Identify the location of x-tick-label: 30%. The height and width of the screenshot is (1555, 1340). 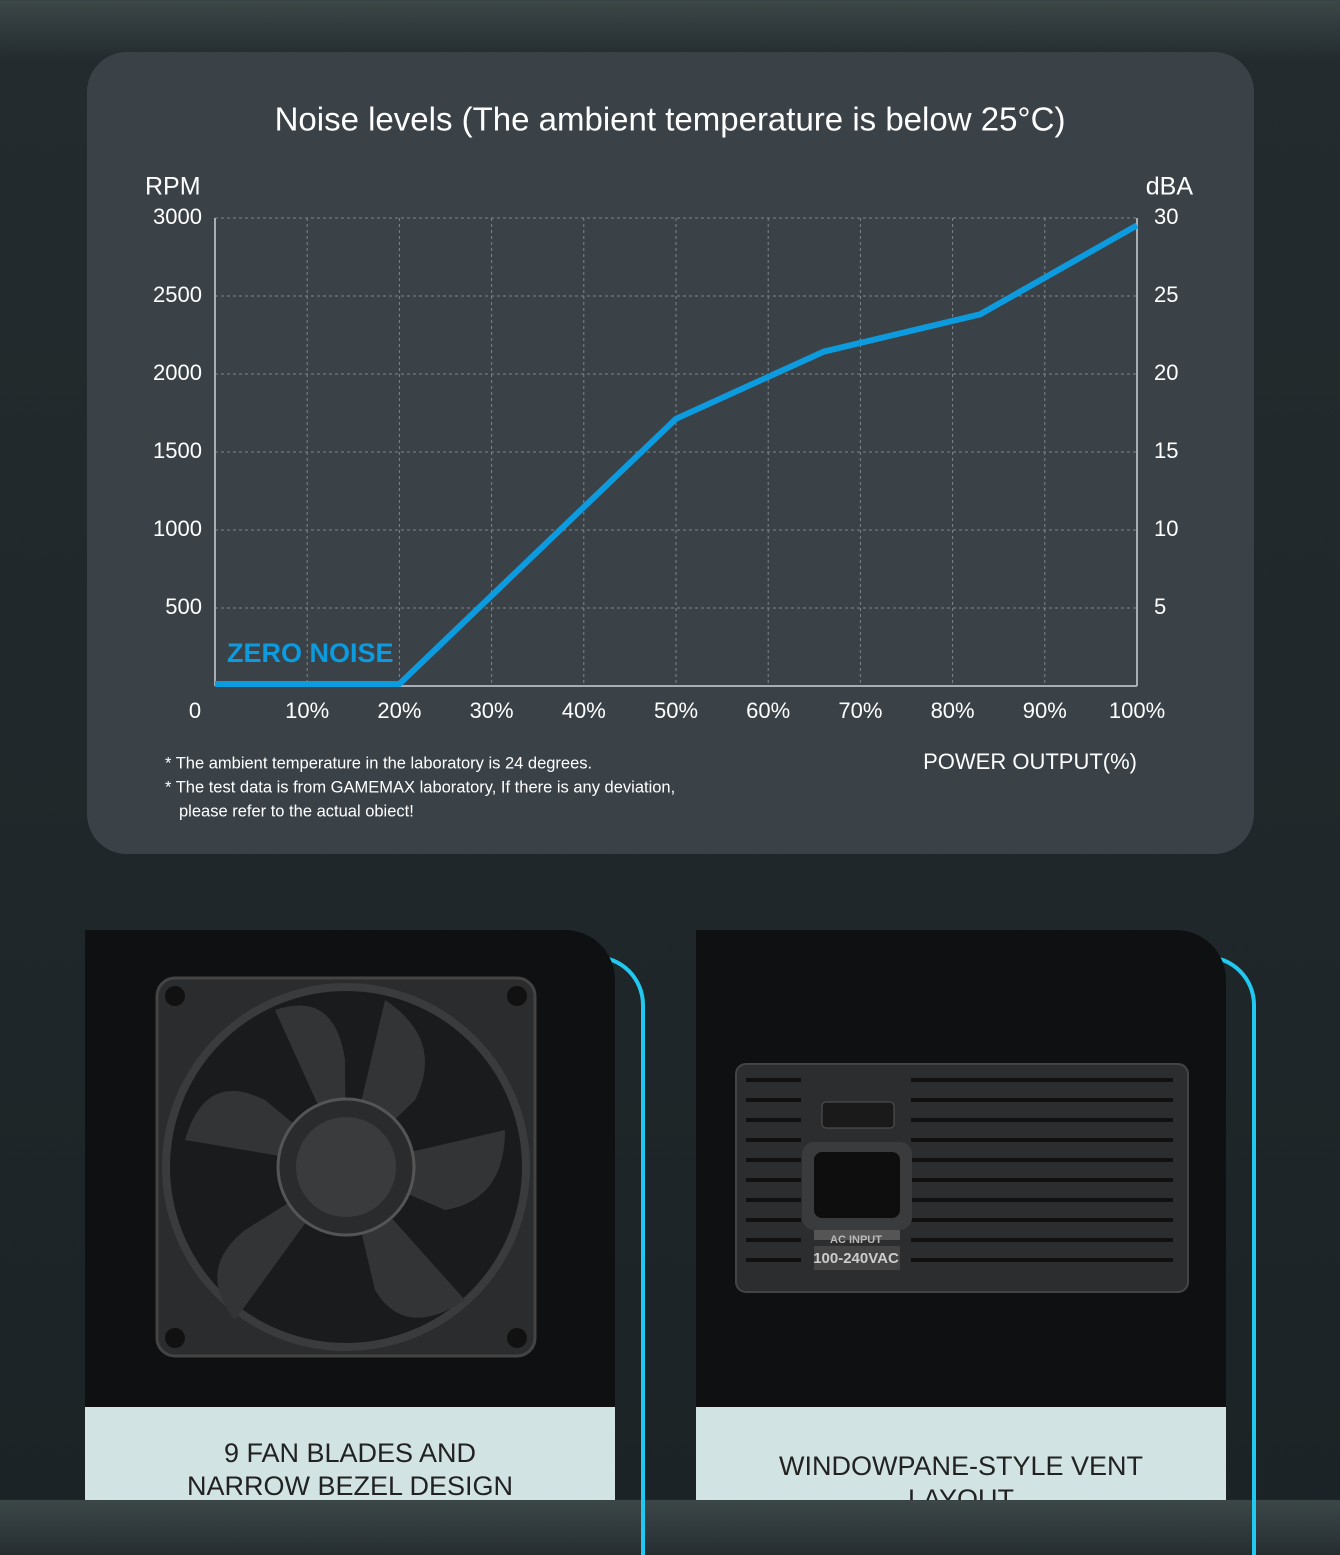
(492, 710).